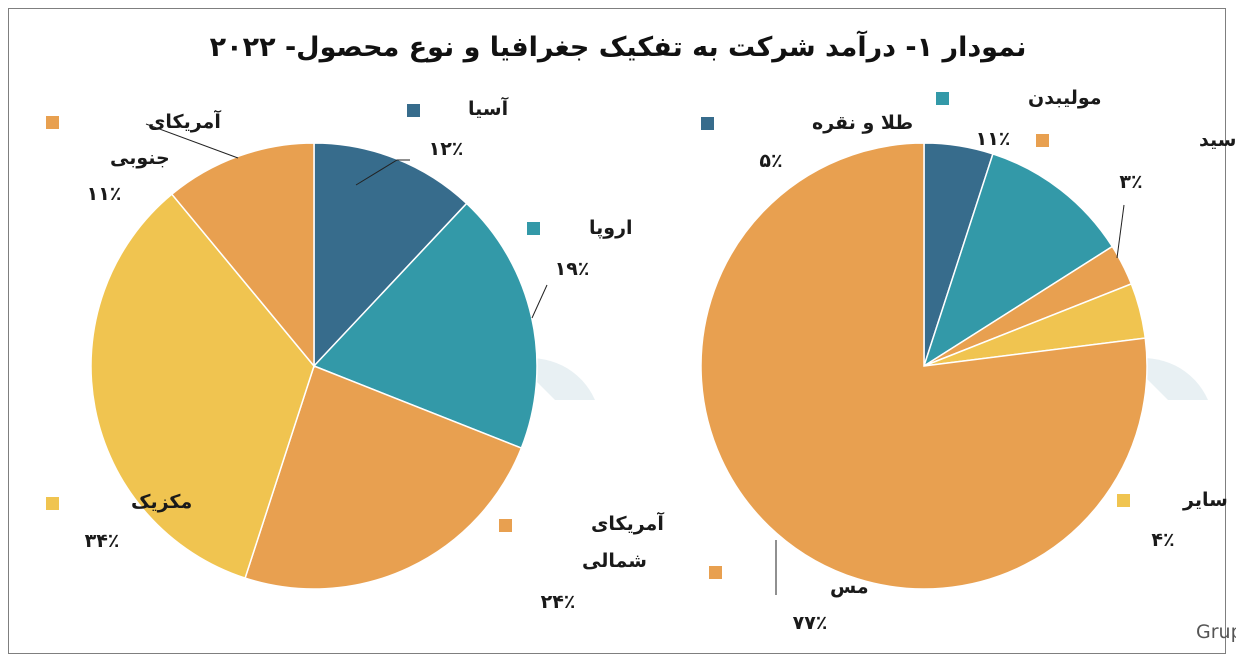 This screenshot has width=1236, height=664. I want to click on slice-label-group: سولفوریک اسید ۳٪, so click(1136, 194).